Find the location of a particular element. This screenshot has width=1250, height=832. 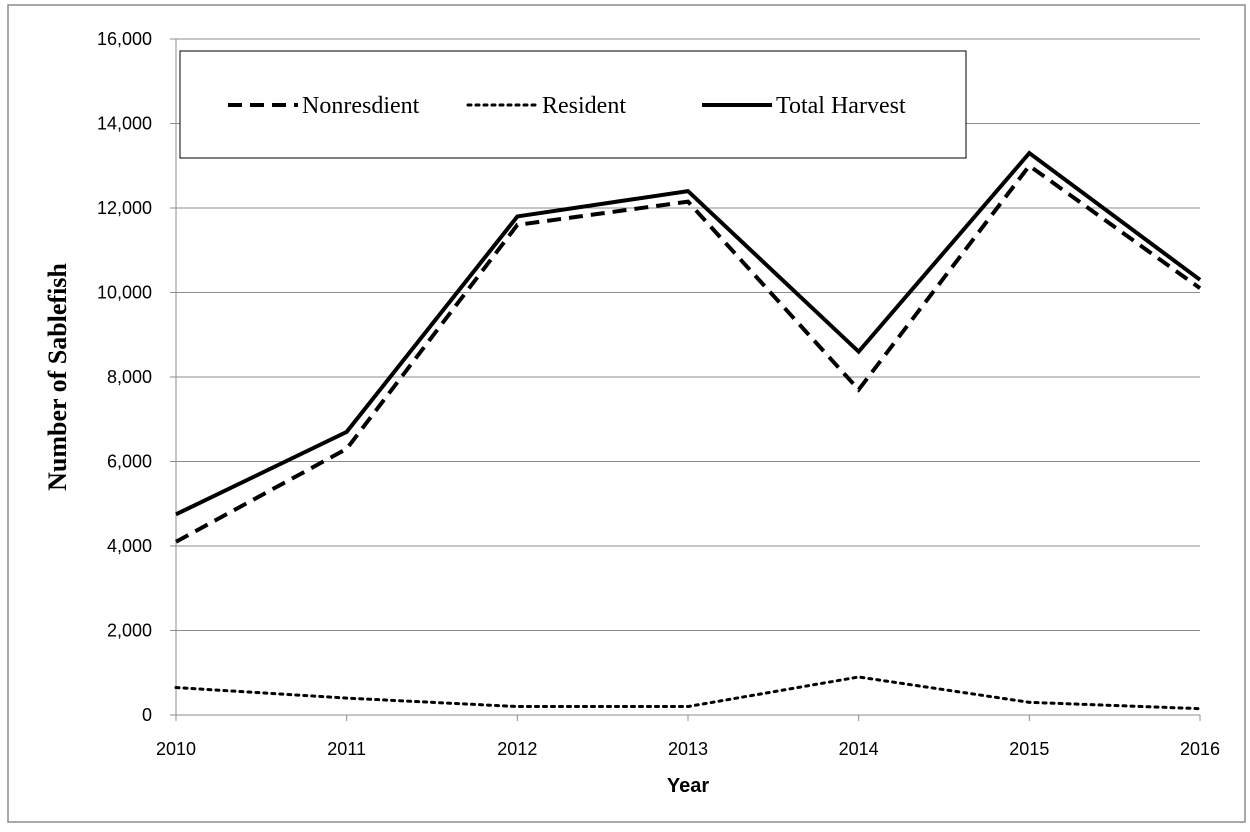

y-tick-label: 6,000 is located at coordinates (129, 462).